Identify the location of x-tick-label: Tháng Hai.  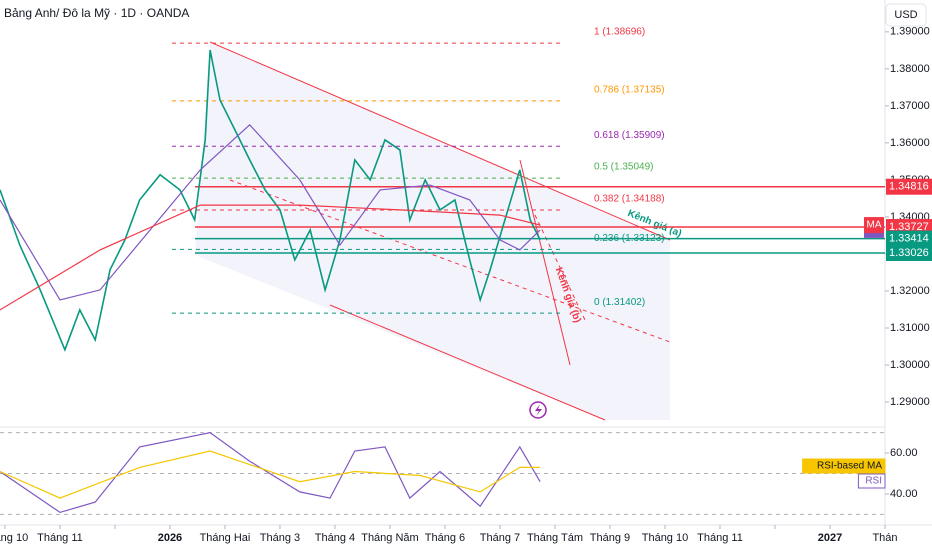
(225, 538).